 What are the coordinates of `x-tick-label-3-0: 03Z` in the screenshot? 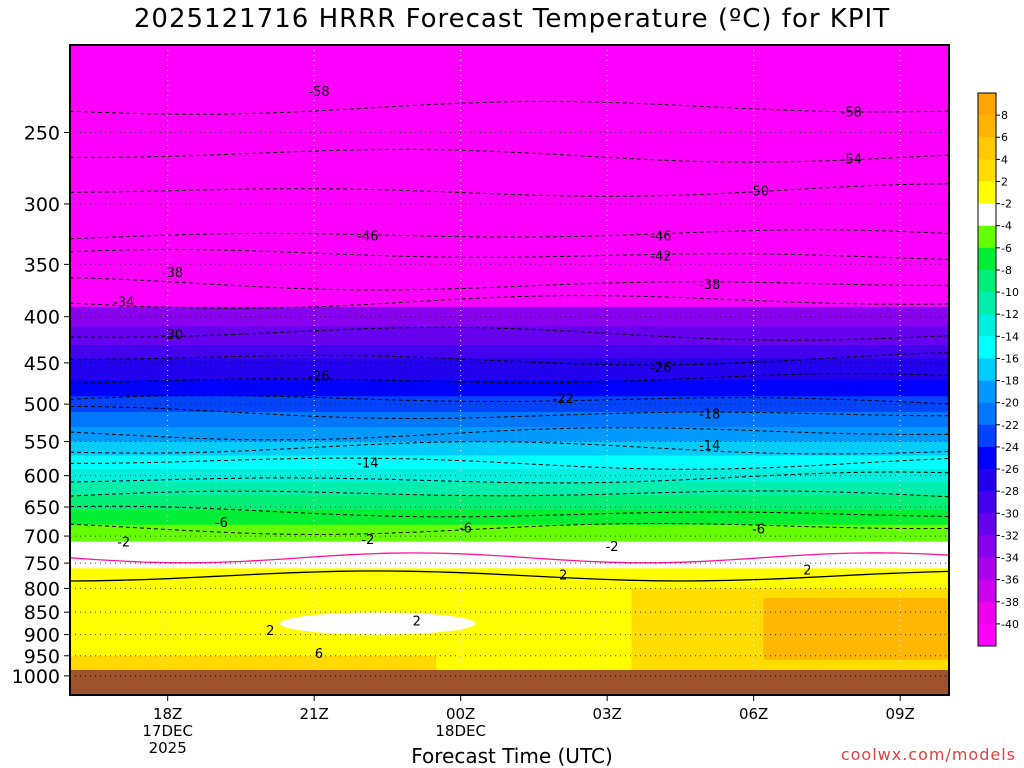 It's located at (606, 714).